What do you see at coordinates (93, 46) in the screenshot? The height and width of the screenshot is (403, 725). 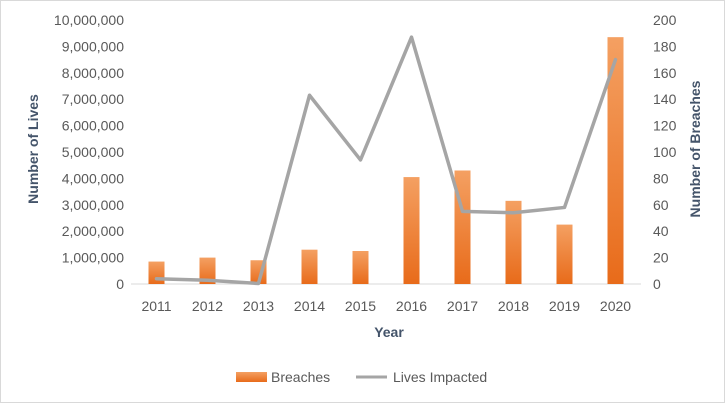 I see `left-axis-tick-label: 9,000,000` at bounding box center [93, 46].